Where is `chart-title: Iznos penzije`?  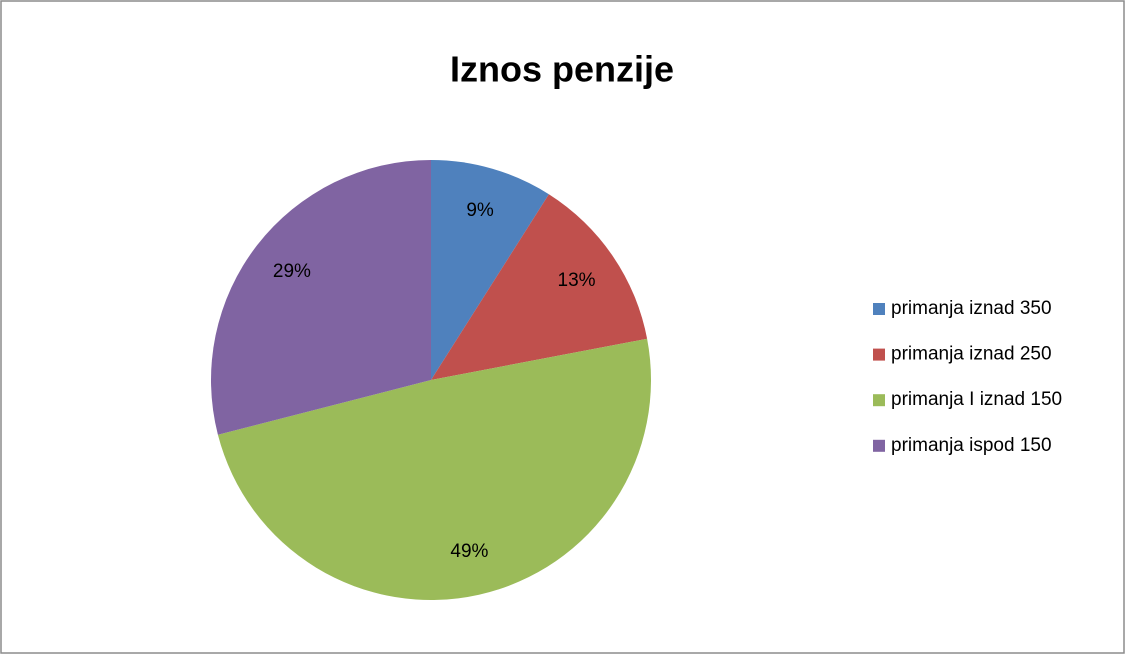 chart-title: Iznos penzije is located at coordinates (562, 69).